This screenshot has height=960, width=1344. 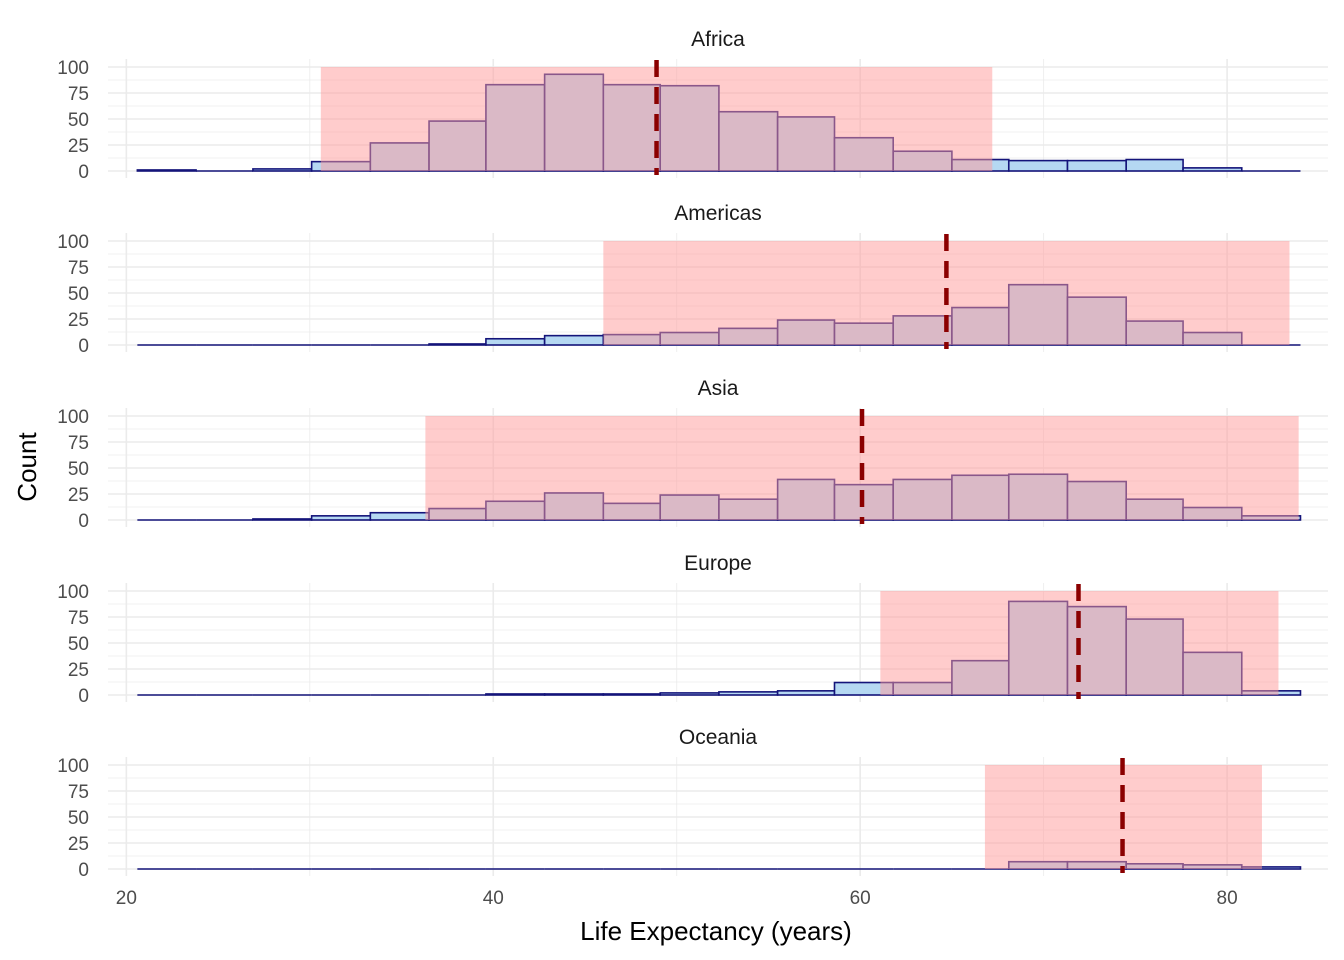 I want to click on y-axis-title: Count, so click(x=27, y=467).